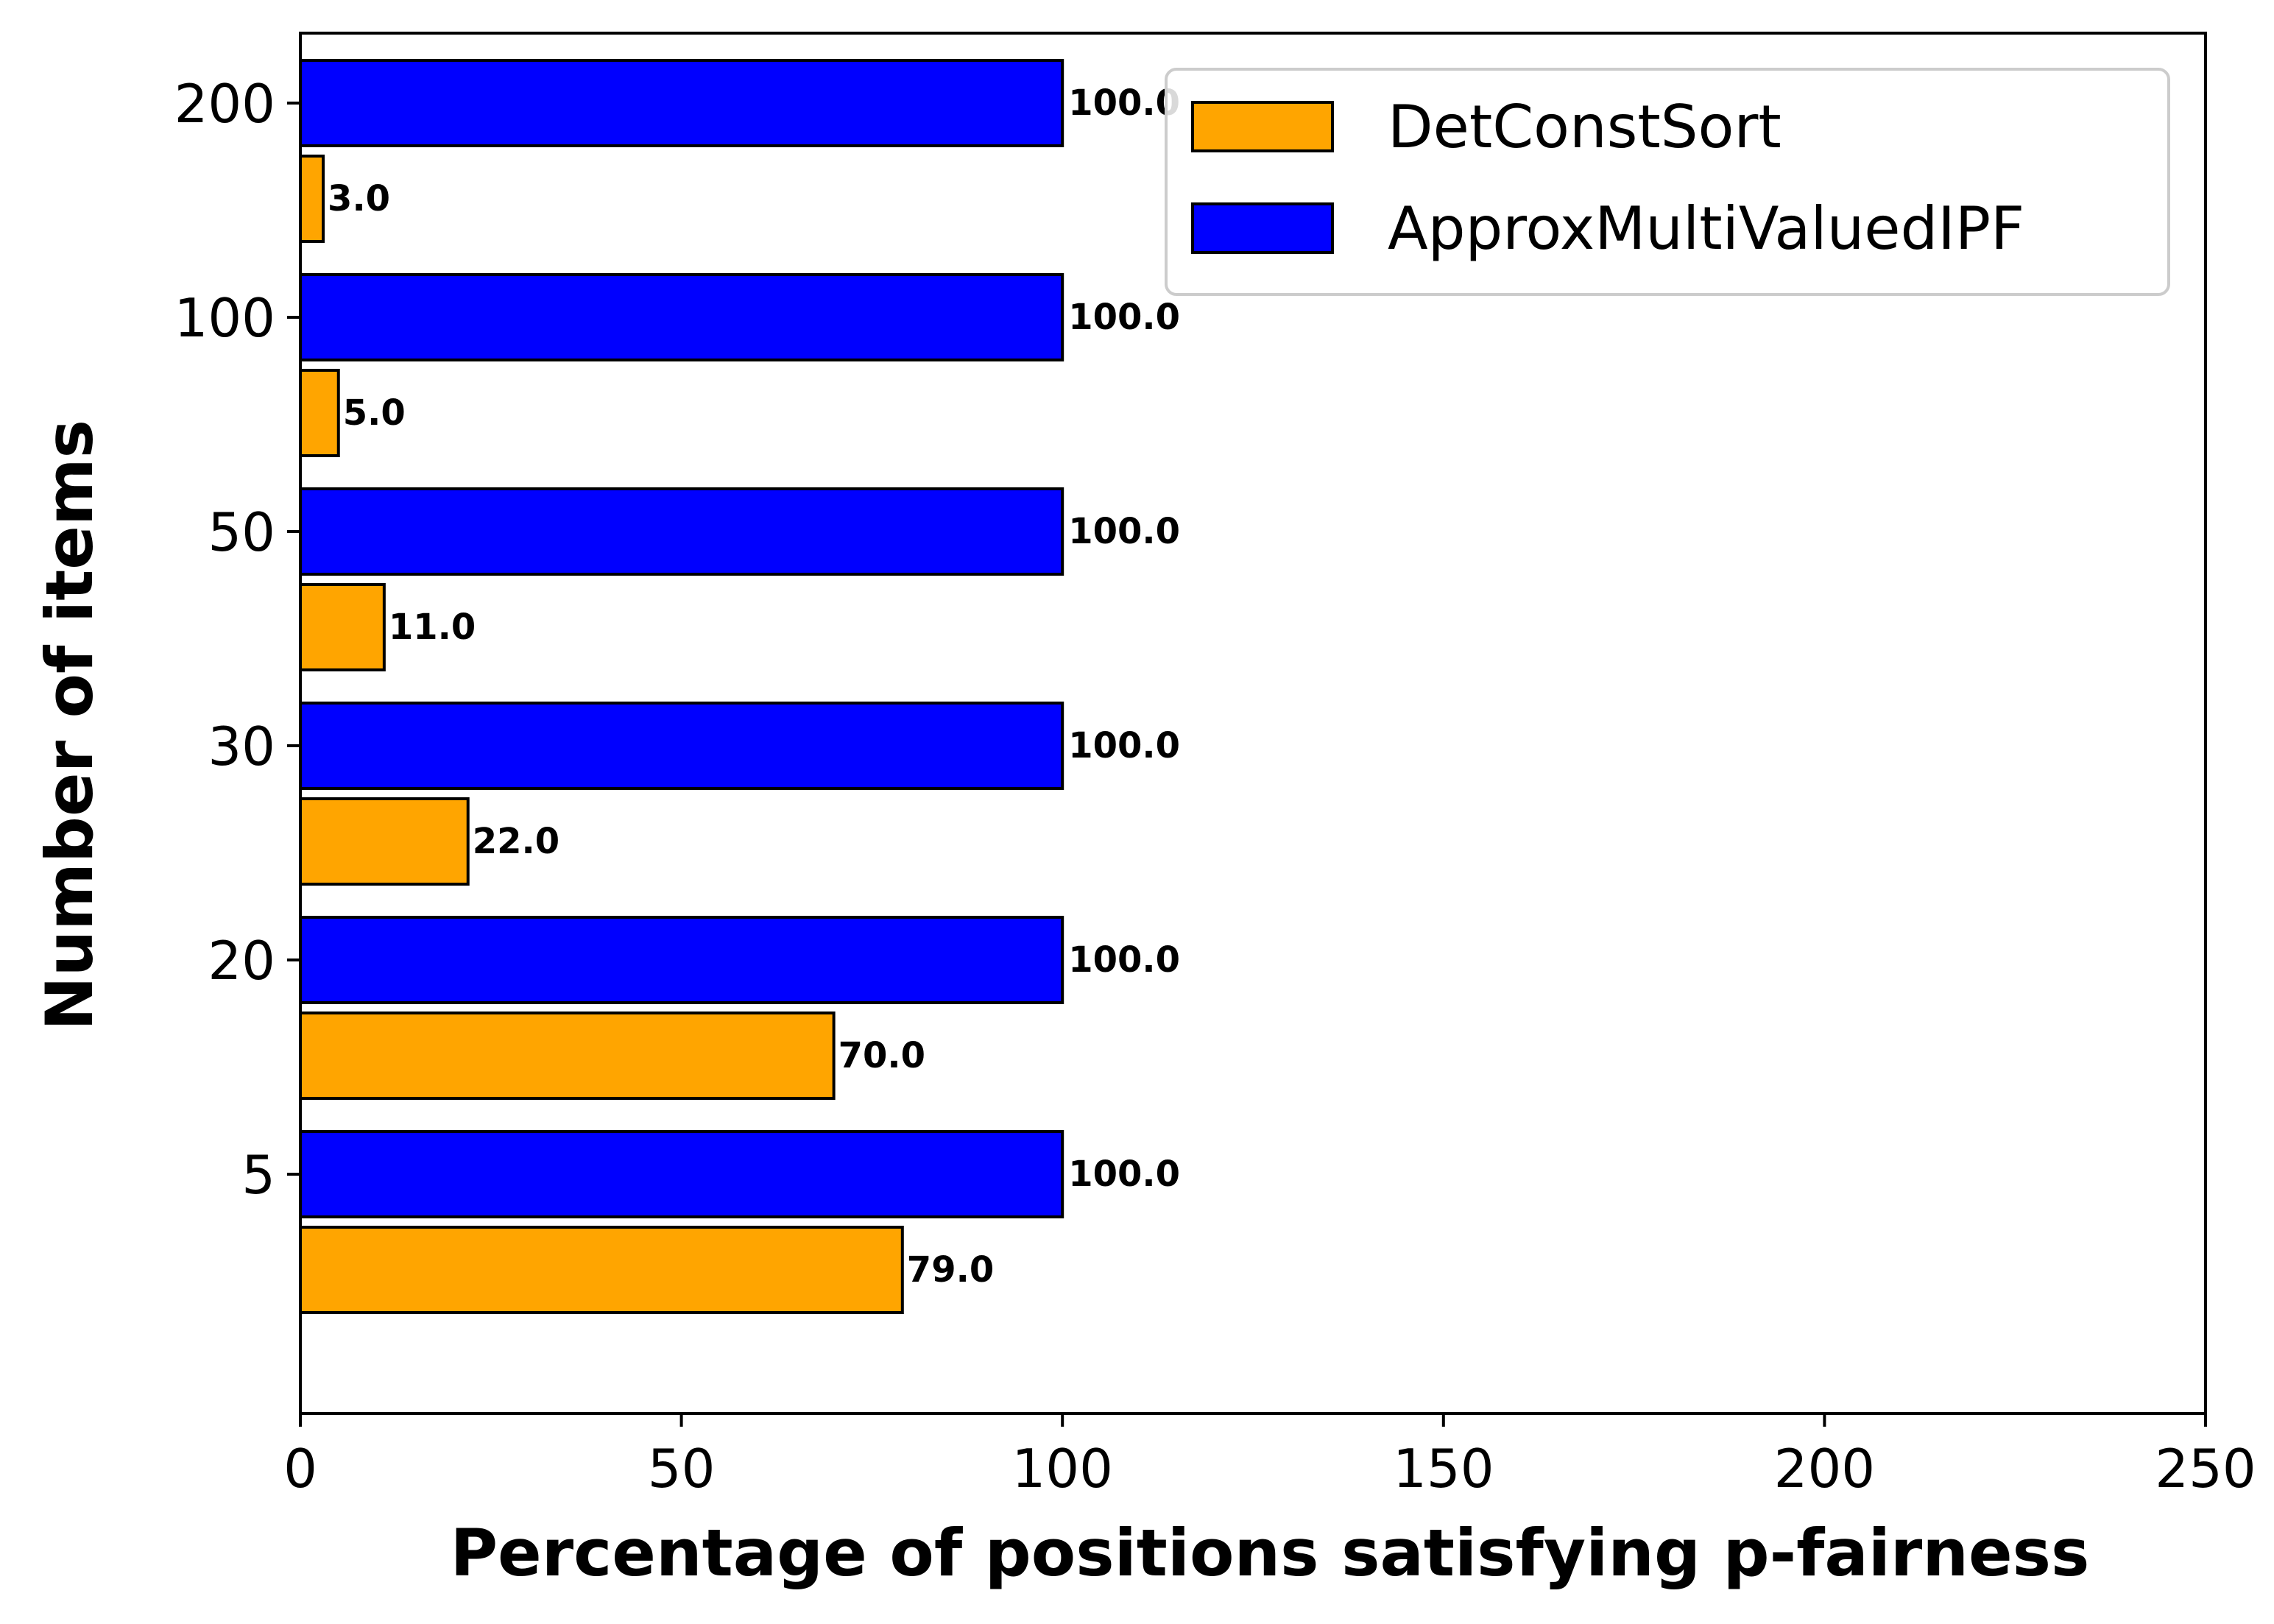  Describe the element at coordinates (1124, 745) in the screenshot. I see `data-label-approxmultivaluedipf-30: 100.0` at that location.